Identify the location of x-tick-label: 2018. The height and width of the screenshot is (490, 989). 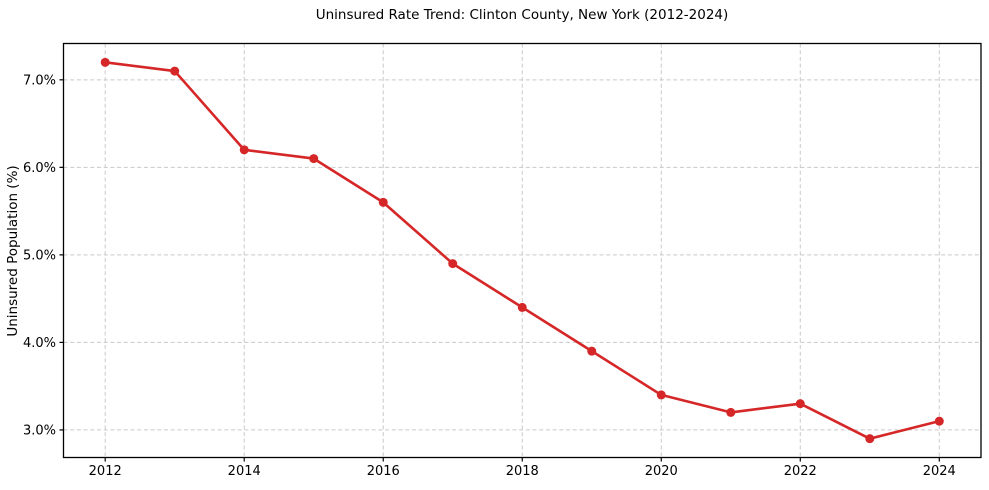
(522, 471).